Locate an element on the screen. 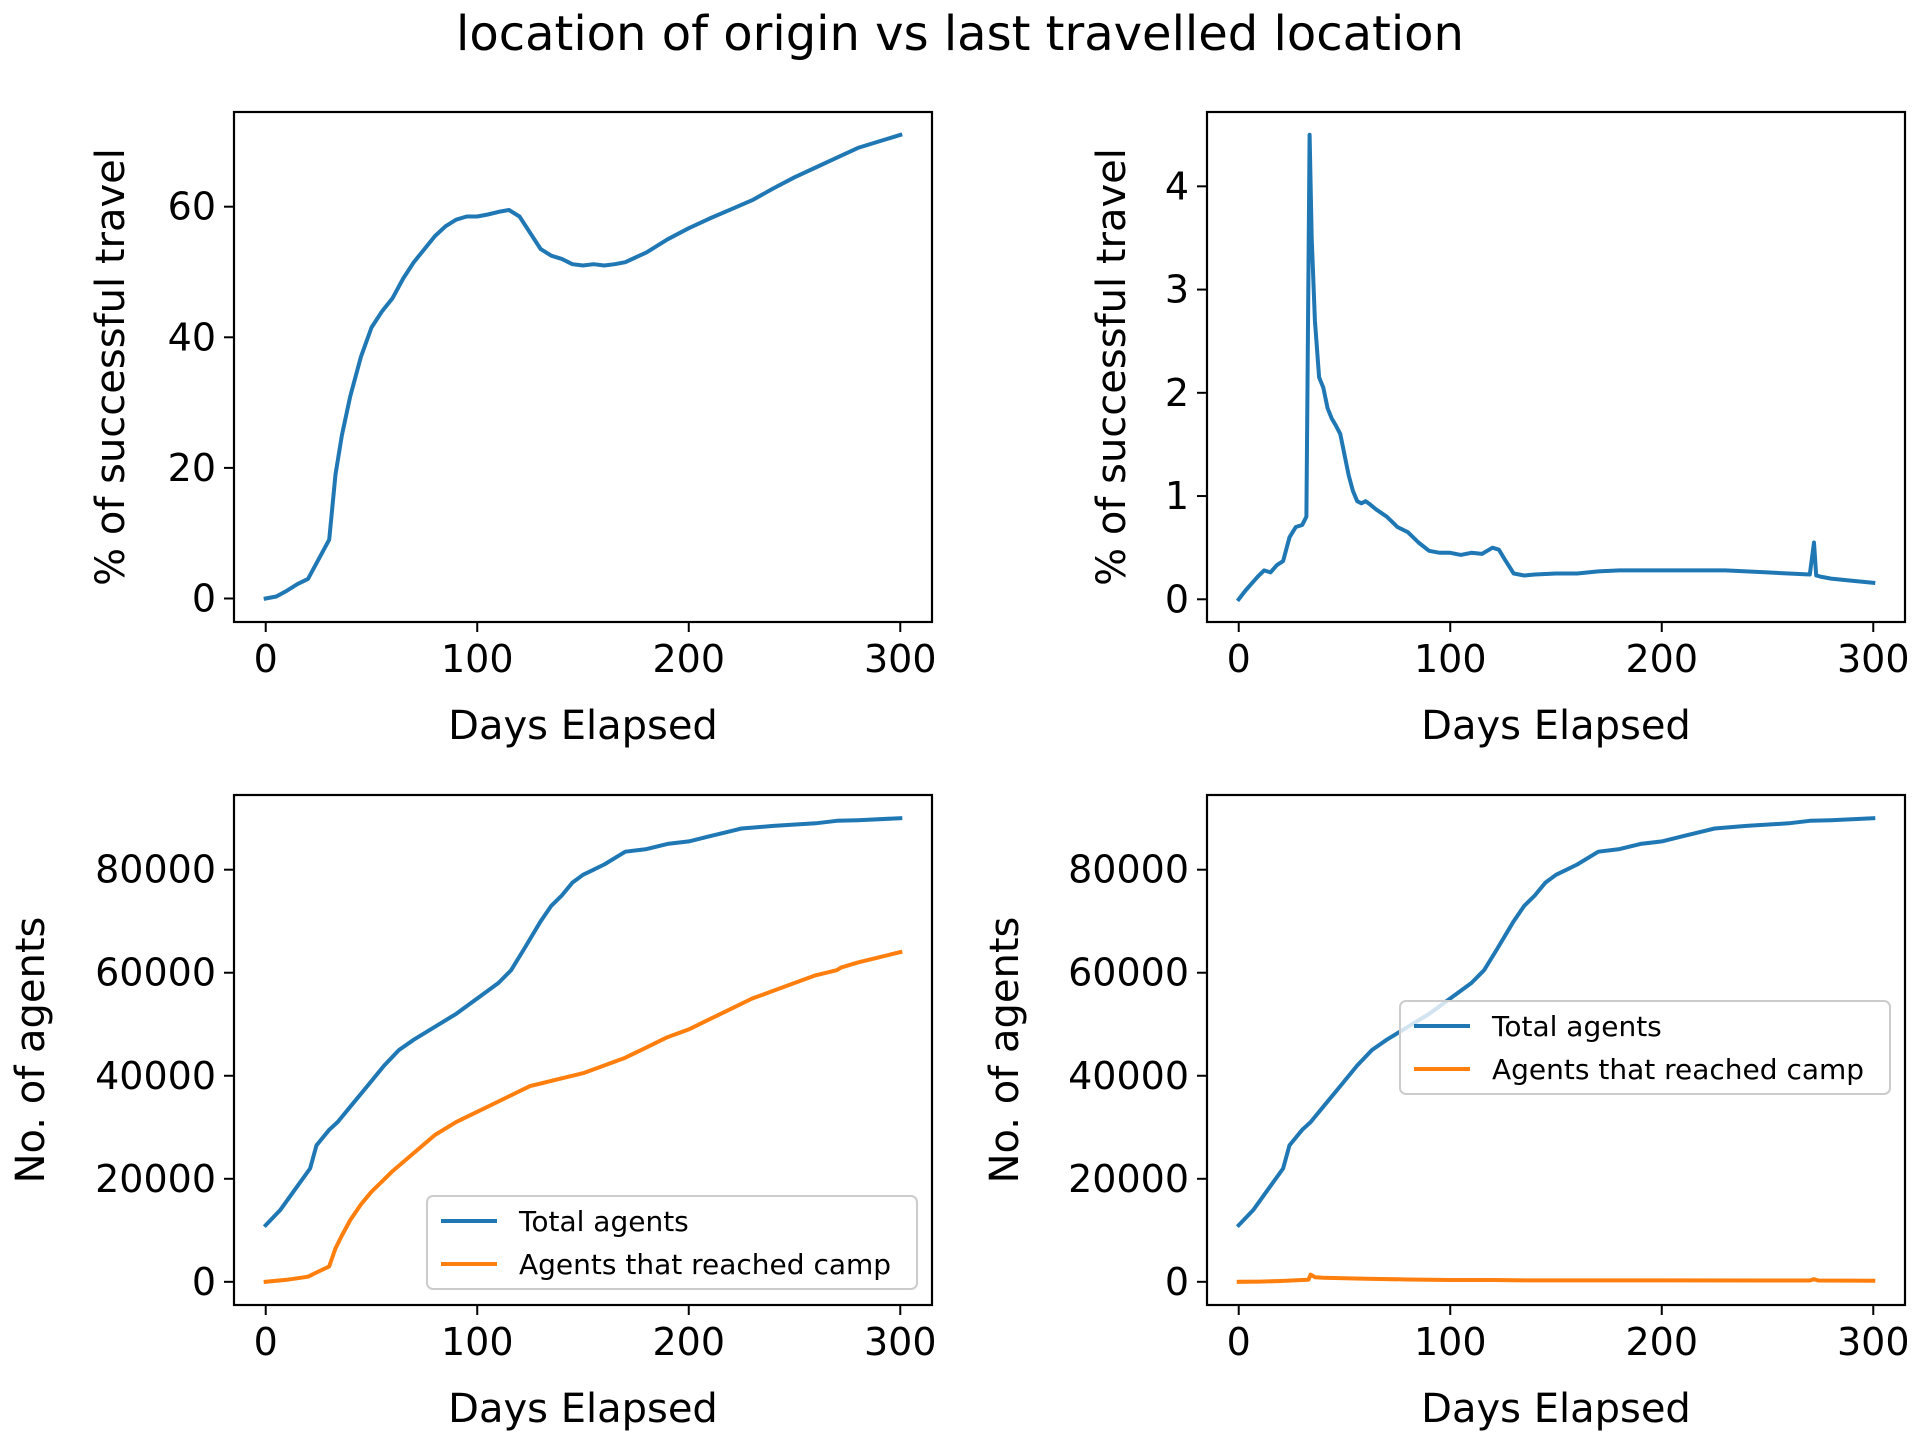 The image size is (1920, 1440). y-tick-label: 1 is located at coordinates (1177, 496).